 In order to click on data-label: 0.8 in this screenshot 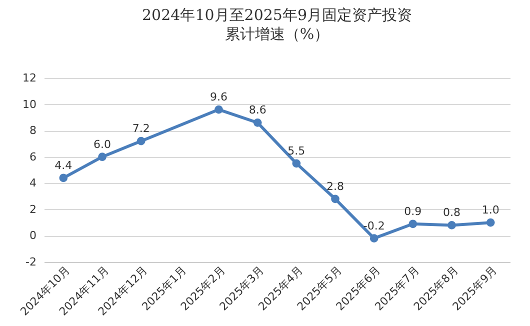, I will do `click(451, 213)`.